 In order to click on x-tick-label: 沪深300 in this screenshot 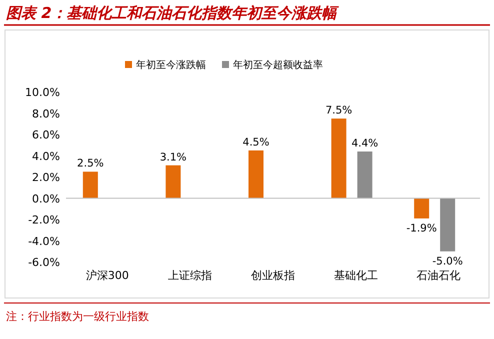, I will do `click(107, 275)`.